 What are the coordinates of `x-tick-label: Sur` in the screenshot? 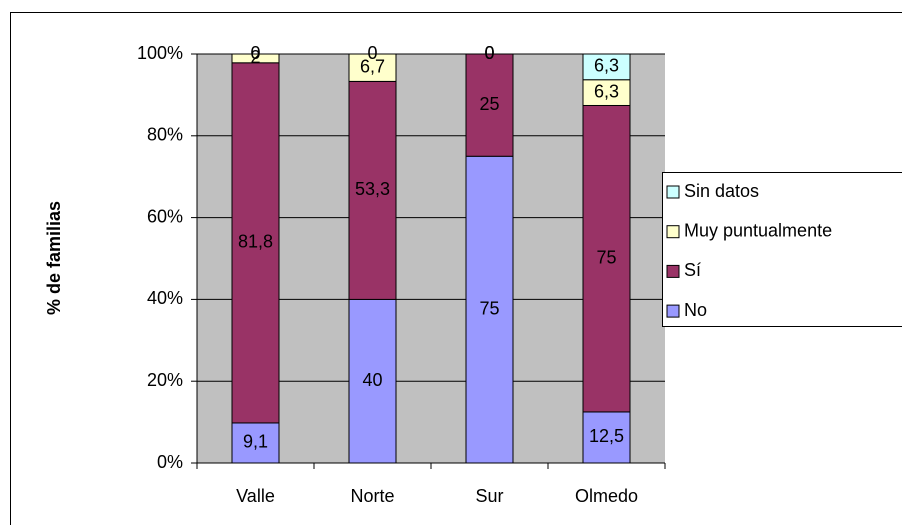 It's located at (489, 496).